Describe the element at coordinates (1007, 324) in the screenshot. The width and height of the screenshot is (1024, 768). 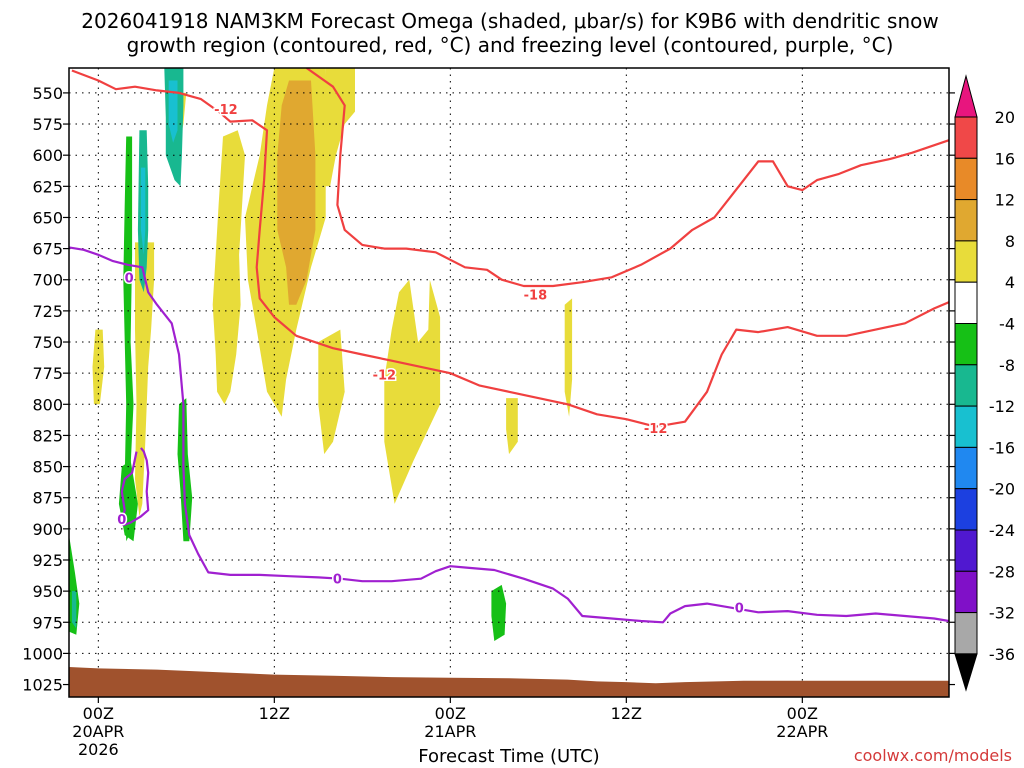
I see `colorbar-tick-label: -4` at that location.